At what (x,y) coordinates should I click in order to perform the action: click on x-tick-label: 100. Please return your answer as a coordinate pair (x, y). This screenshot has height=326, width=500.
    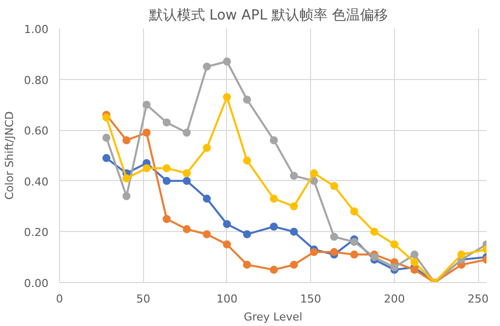
    Looking at the image, I should click on (227, 299).